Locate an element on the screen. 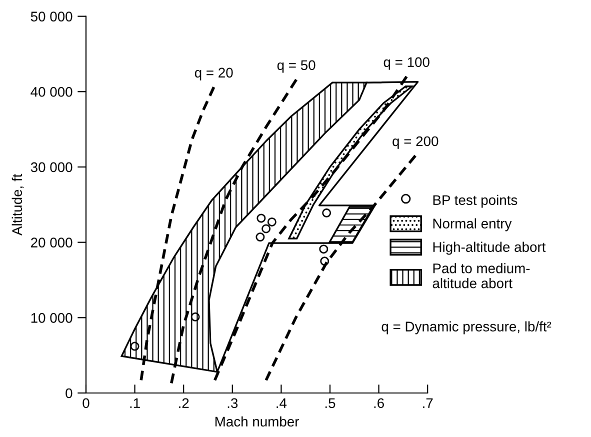 This screenshot has height=437, width=591. y-tick-label: 0 is located at coordinates (69, 393).